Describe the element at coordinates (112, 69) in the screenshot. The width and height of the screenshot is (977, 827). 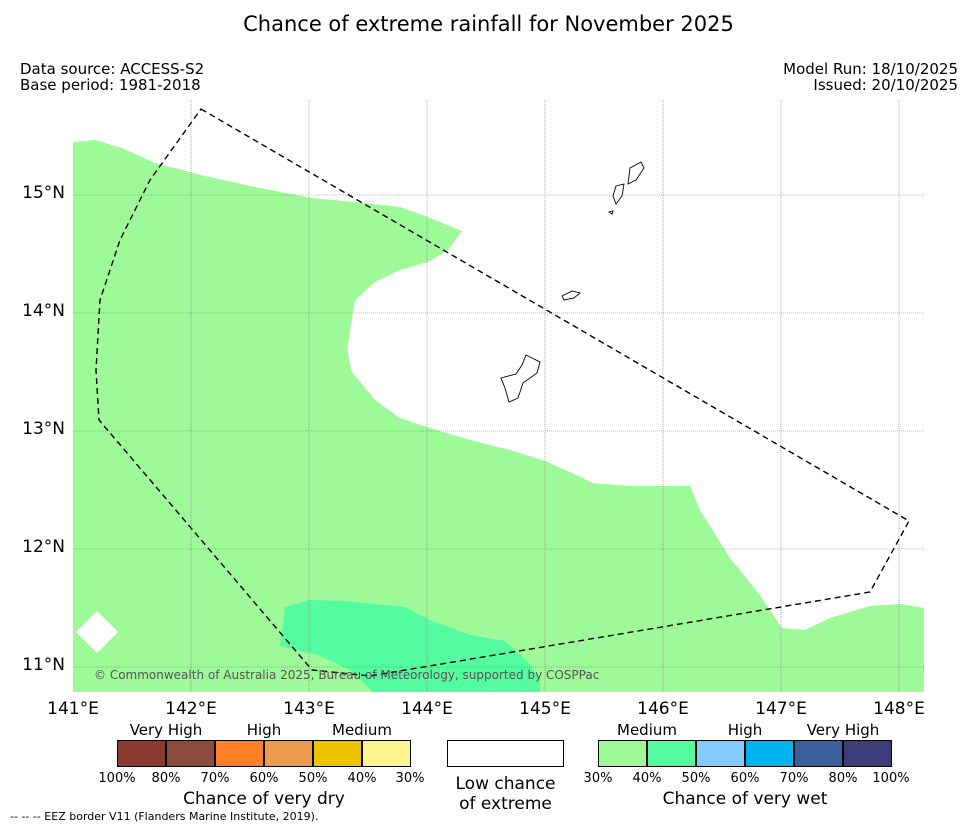
I see `data-source-text: Data source: ACCESS-S2` at that location.